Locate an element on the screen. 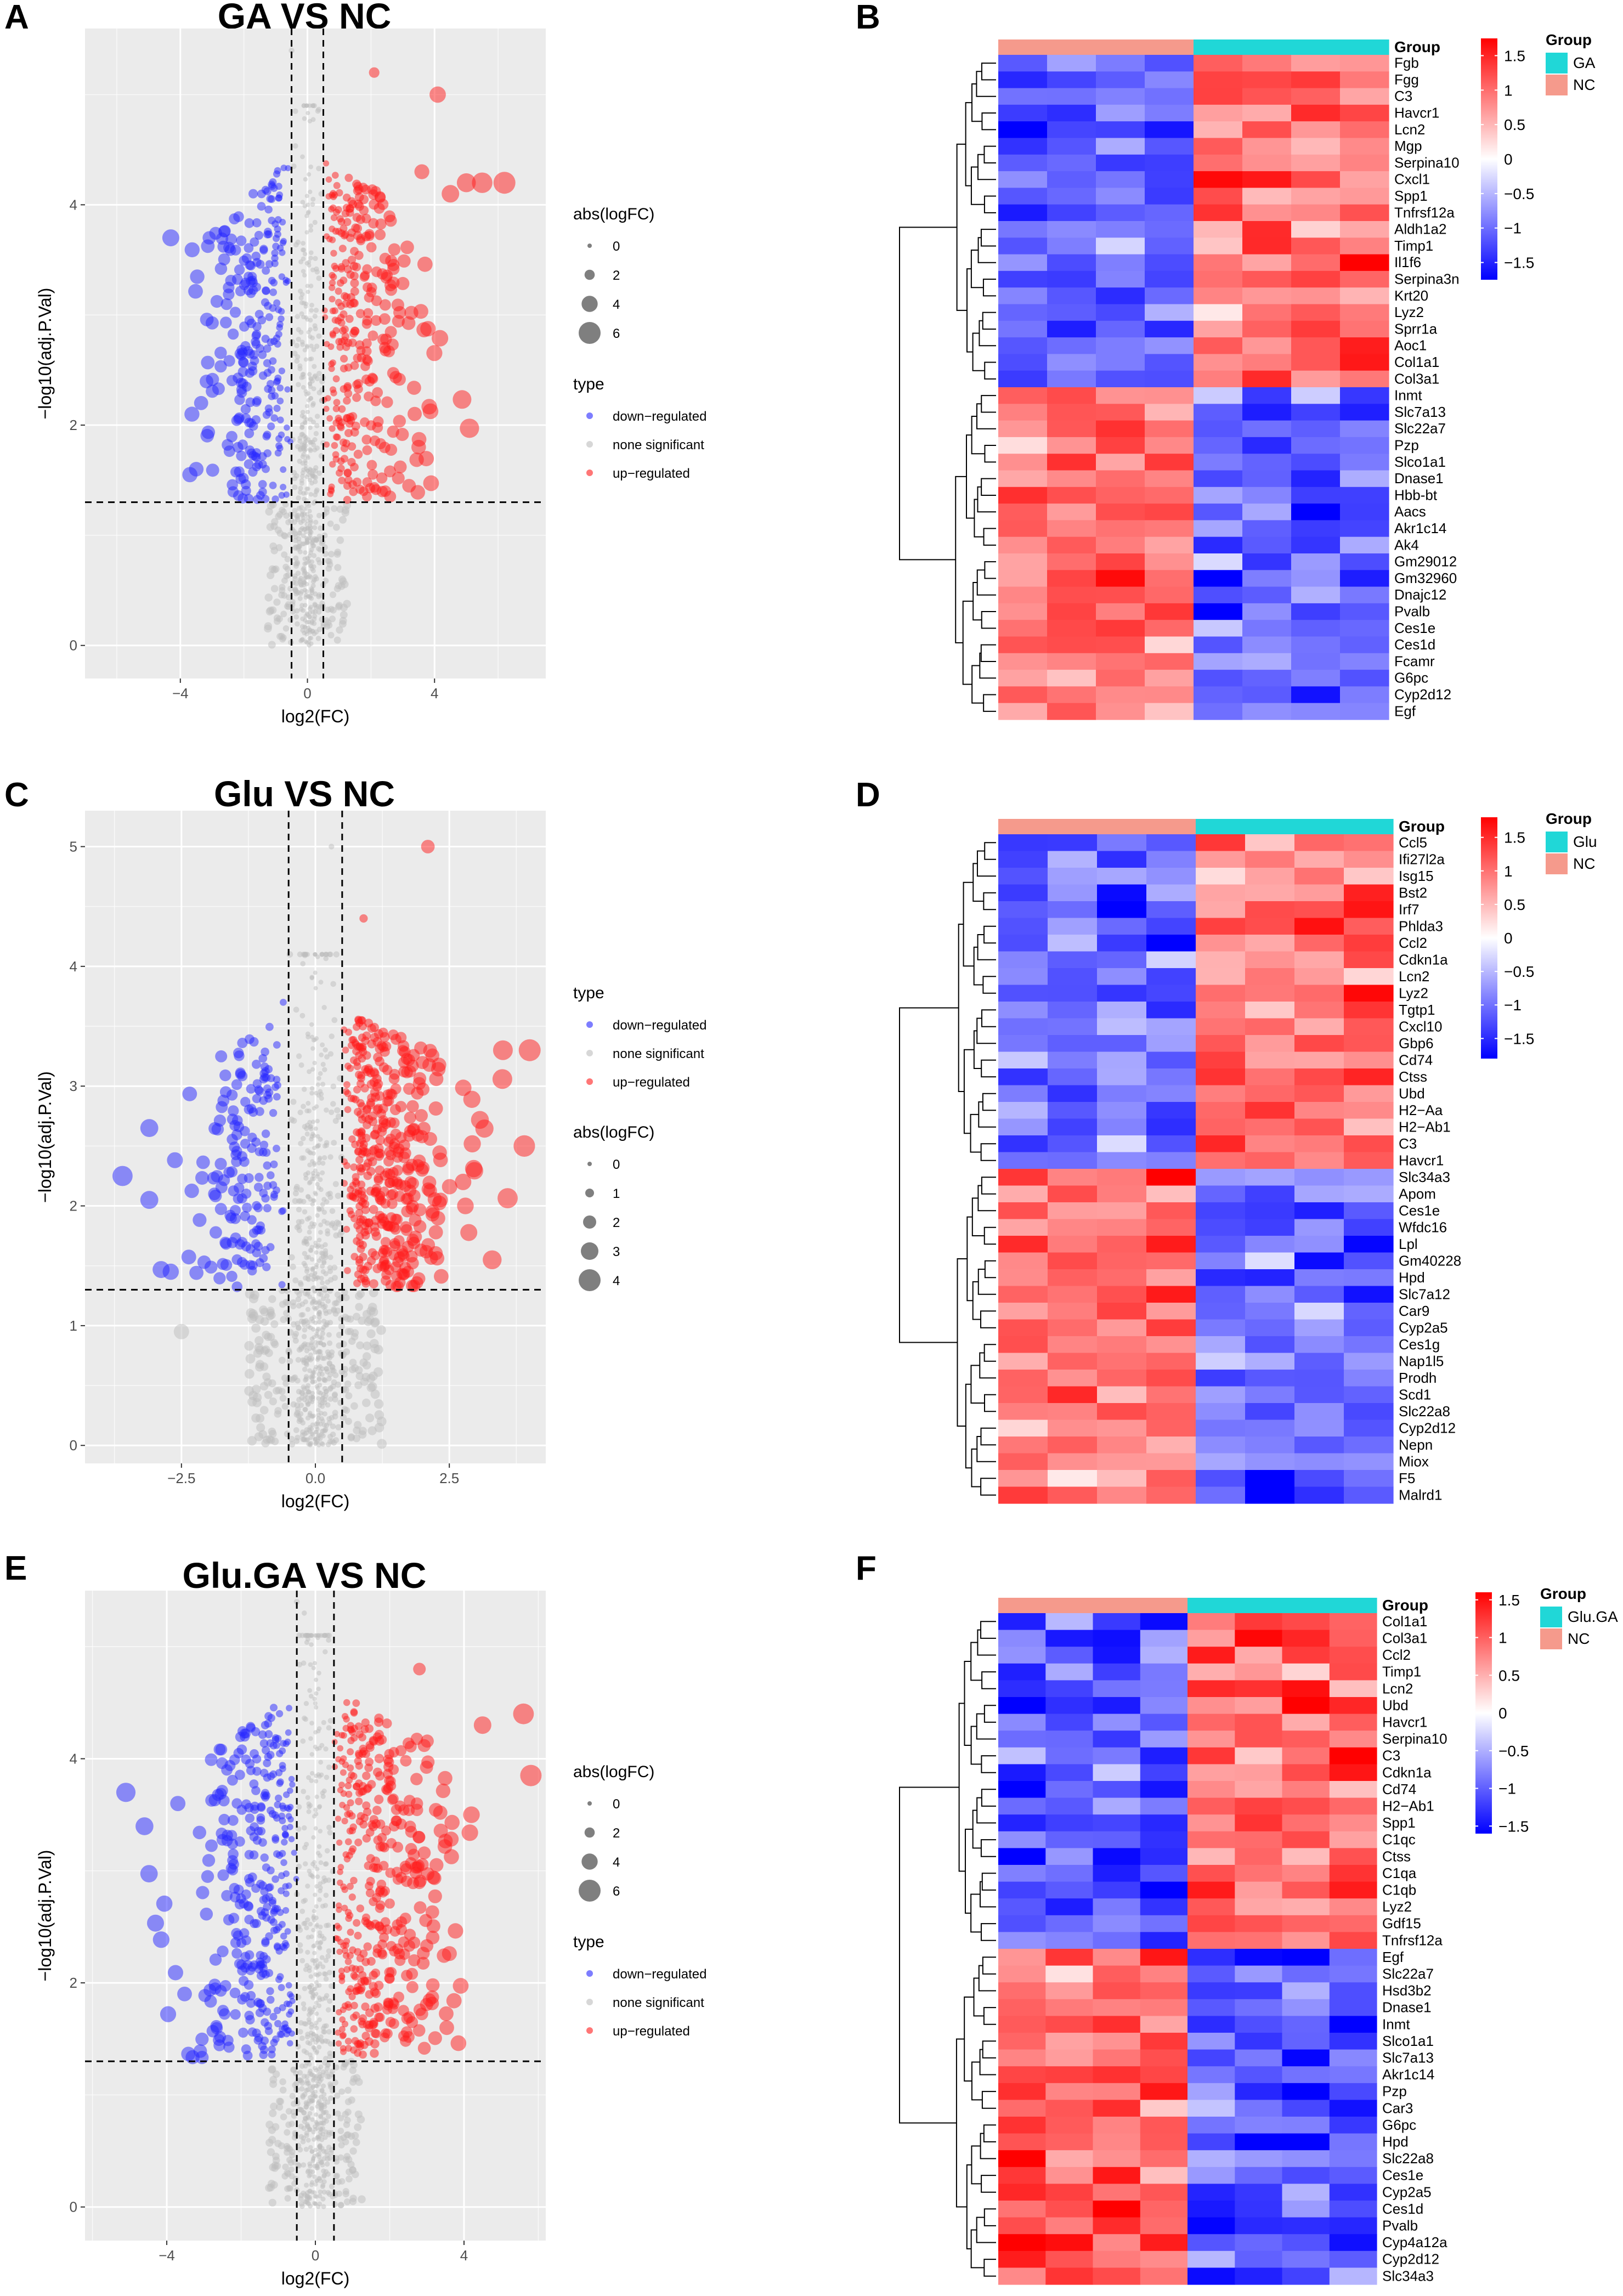 Image resolution: width=1623 pixels, height=2296 pixels. group-annotation-cell is located at coordinates (1319, 826).